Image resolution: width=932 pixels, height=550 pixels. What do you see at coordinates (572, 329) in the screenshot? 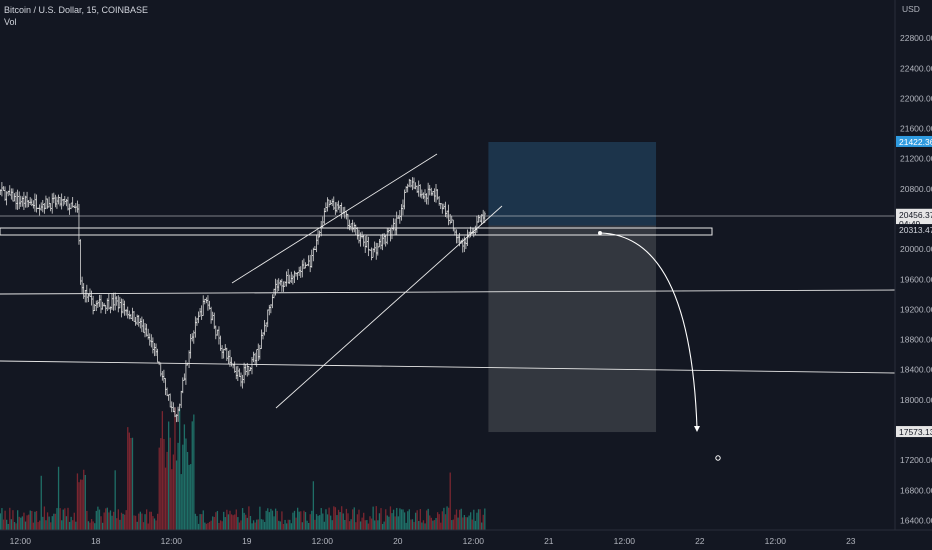
I see `position-loss-zone` at bounding box center [572, 329].